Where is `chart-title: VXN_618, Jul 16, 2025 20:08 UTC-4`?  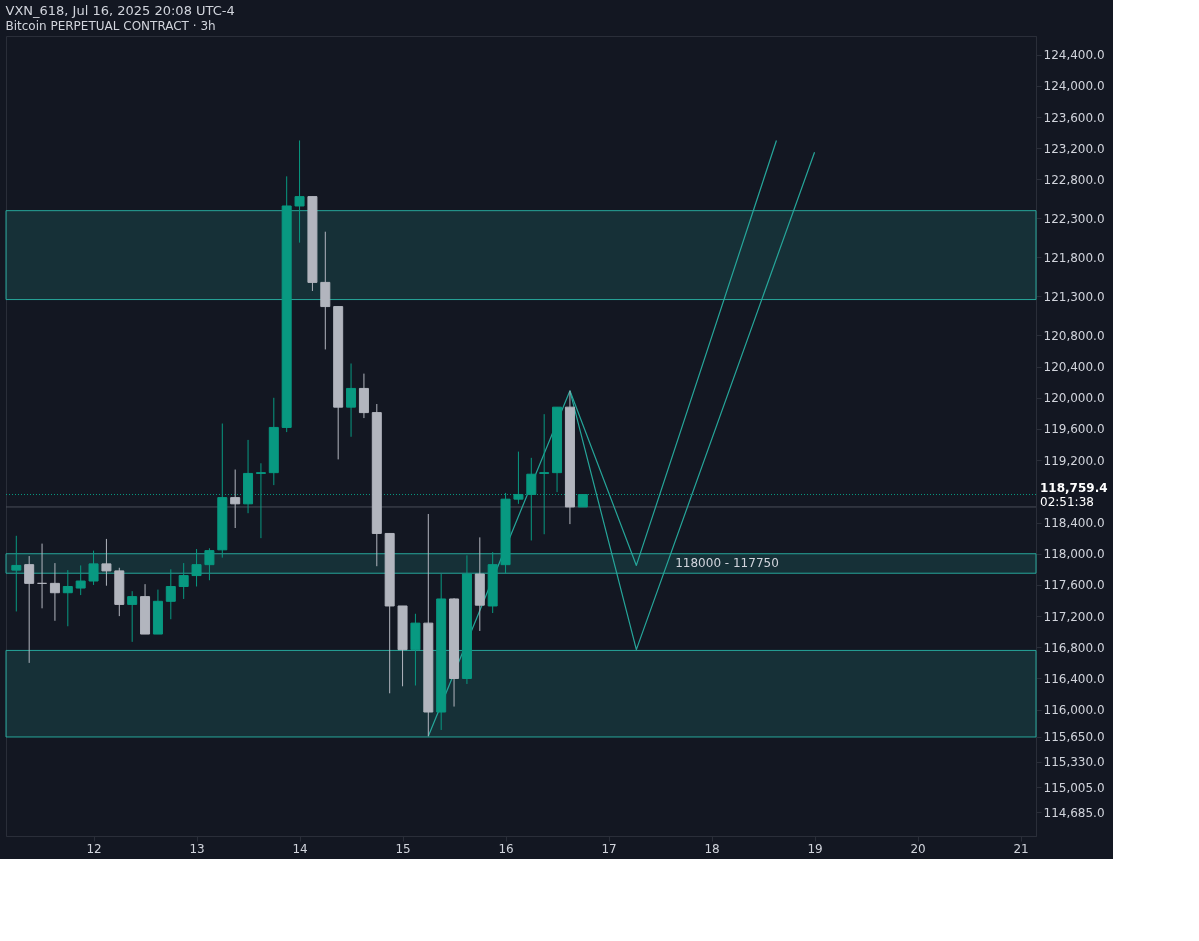 chart-title: VXN_618, Jul 16, 2025 20:08 UTC-4 is located at coordinates (120, 10).